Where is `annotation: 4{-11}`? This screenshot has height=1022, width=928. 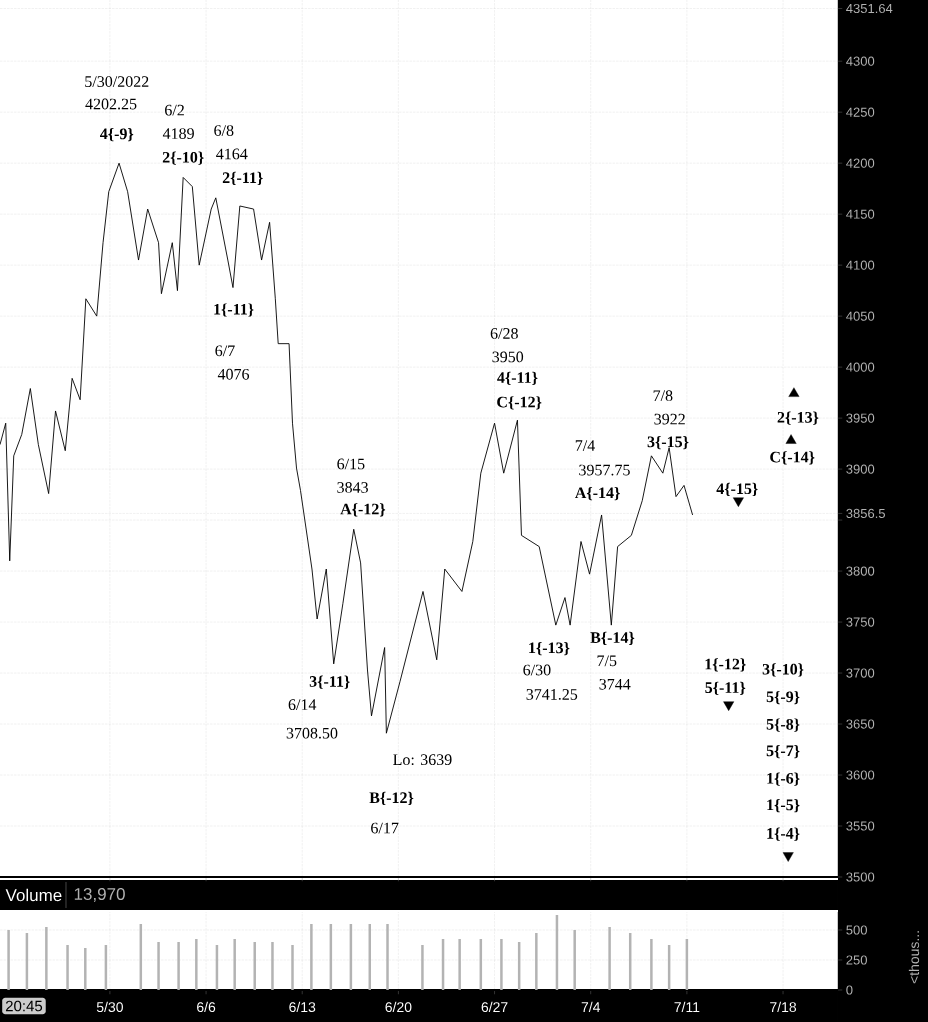 annotation: 4{-11} is located at coordinates (517, 378).